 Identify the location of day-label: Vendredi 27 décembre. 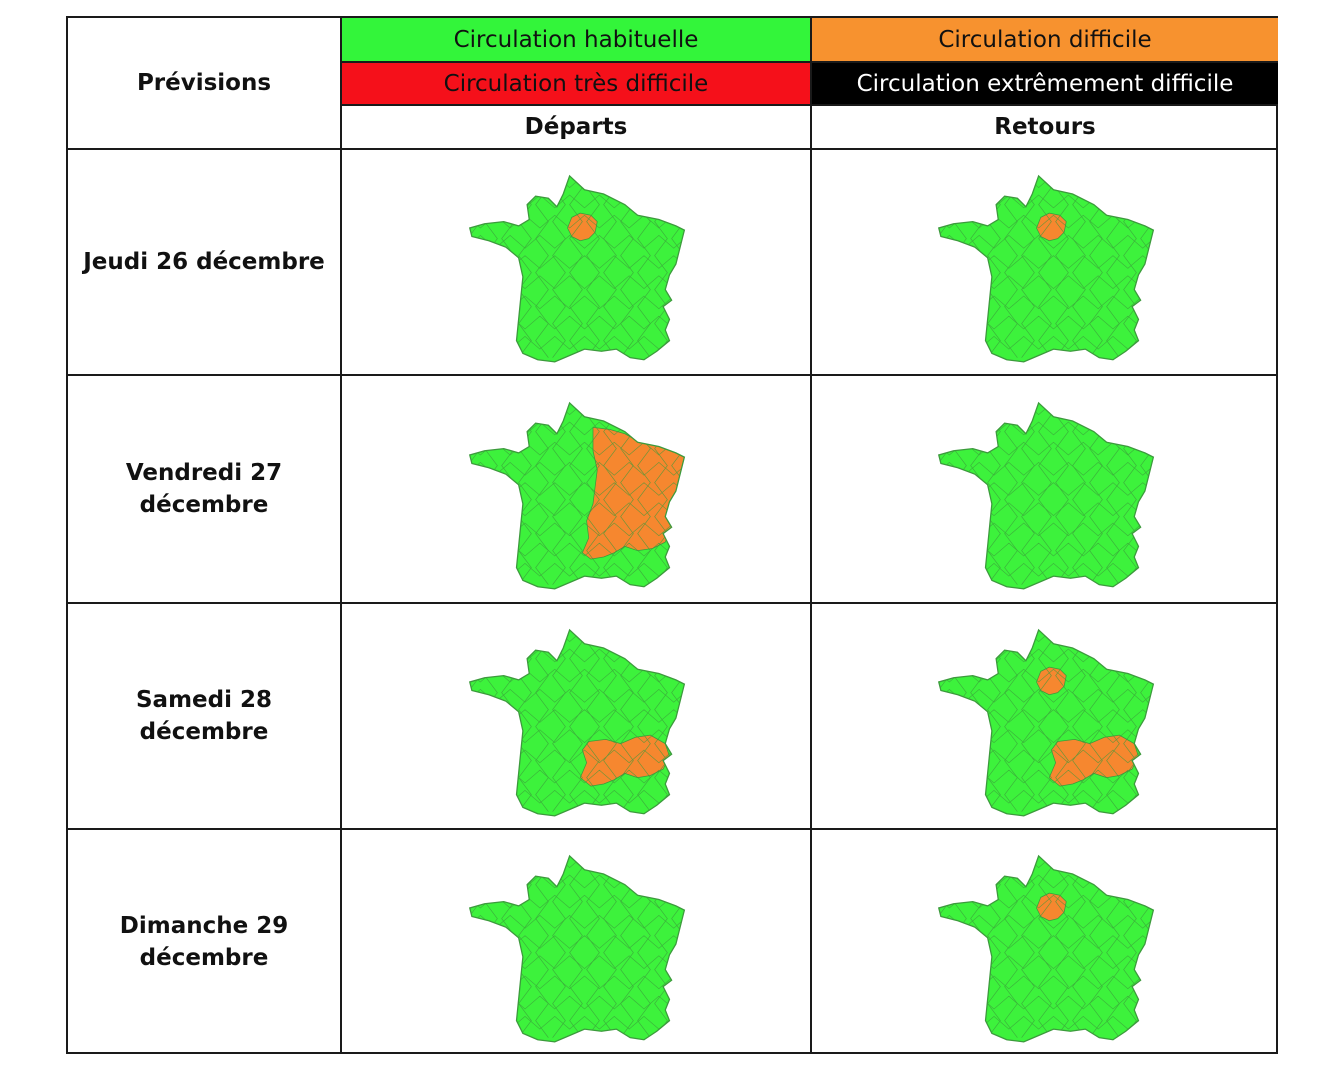
(204, 489).